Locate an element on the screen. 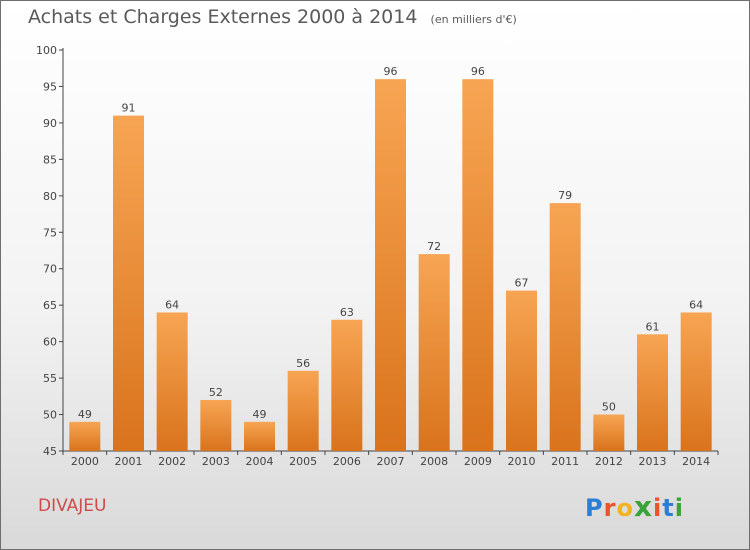  chart-unit: (en milliers d'€) is located at coordinates (473, 19).